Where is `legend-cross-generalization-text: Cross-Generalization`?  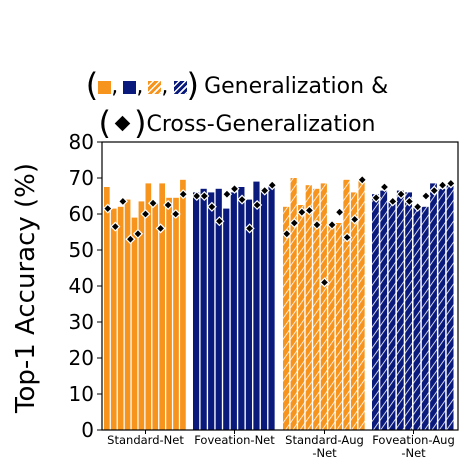 legend-cross-generalization-text: Cross-Generalization is located at coordinates (261, 124).